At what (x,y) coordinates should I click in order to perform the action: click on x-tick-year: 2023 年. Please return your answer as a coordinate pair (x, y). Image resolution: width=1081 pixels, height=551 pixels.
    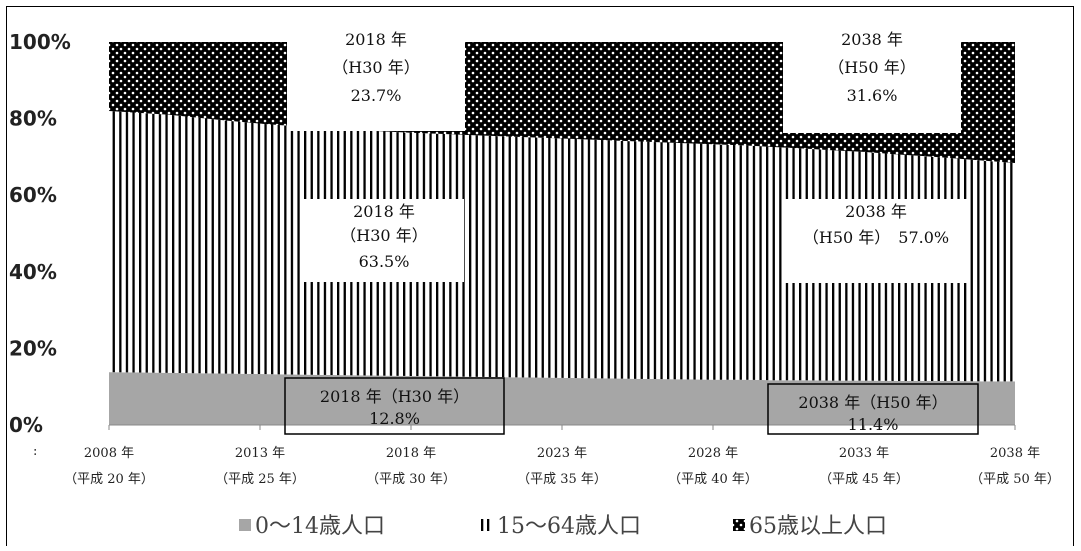
    Looking at the image, I should click on (562, 453).